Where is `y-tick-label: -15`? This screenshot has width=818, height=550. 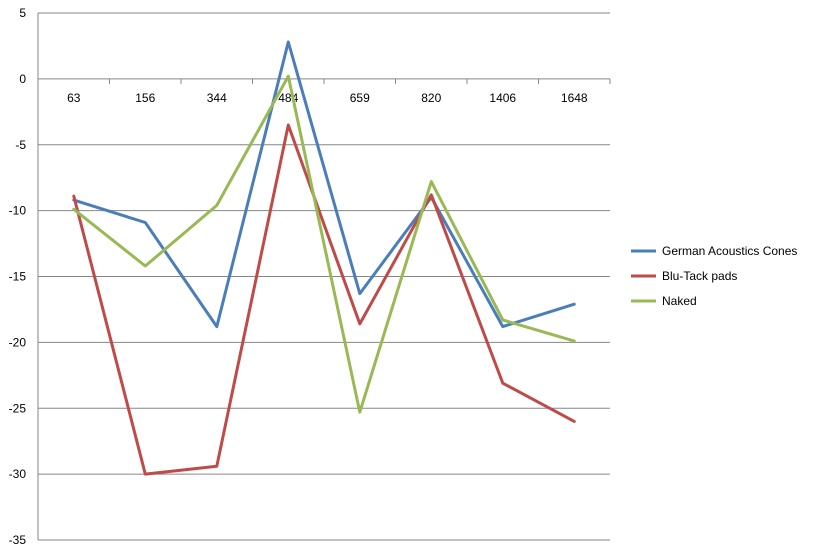
y-tick-label: -15 is located at coordinates (18, 277).